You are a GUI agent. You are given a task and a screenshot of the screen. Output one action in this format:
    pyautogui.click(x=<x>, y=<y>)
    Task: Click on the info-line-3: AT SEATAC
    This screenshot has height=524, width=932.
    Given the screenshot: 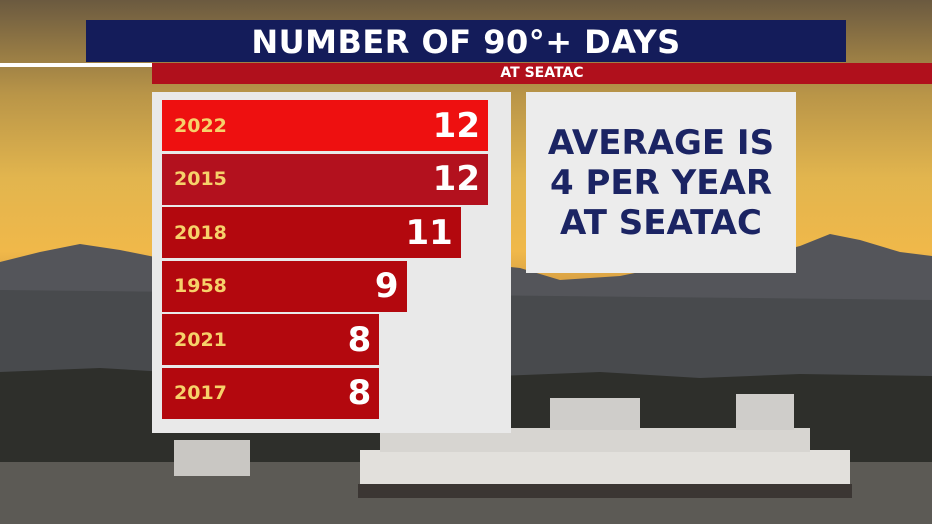 What is the action you would take?
    pyautogui.click(x=661, y=222)
    